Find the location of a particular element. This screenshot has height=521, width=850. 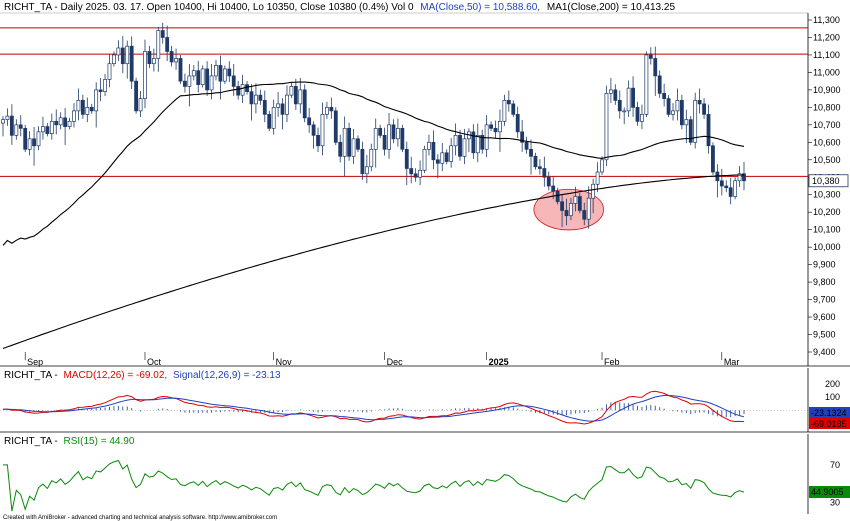

price-y-tick-label: 11,200 is located at coordinates (826, 37).